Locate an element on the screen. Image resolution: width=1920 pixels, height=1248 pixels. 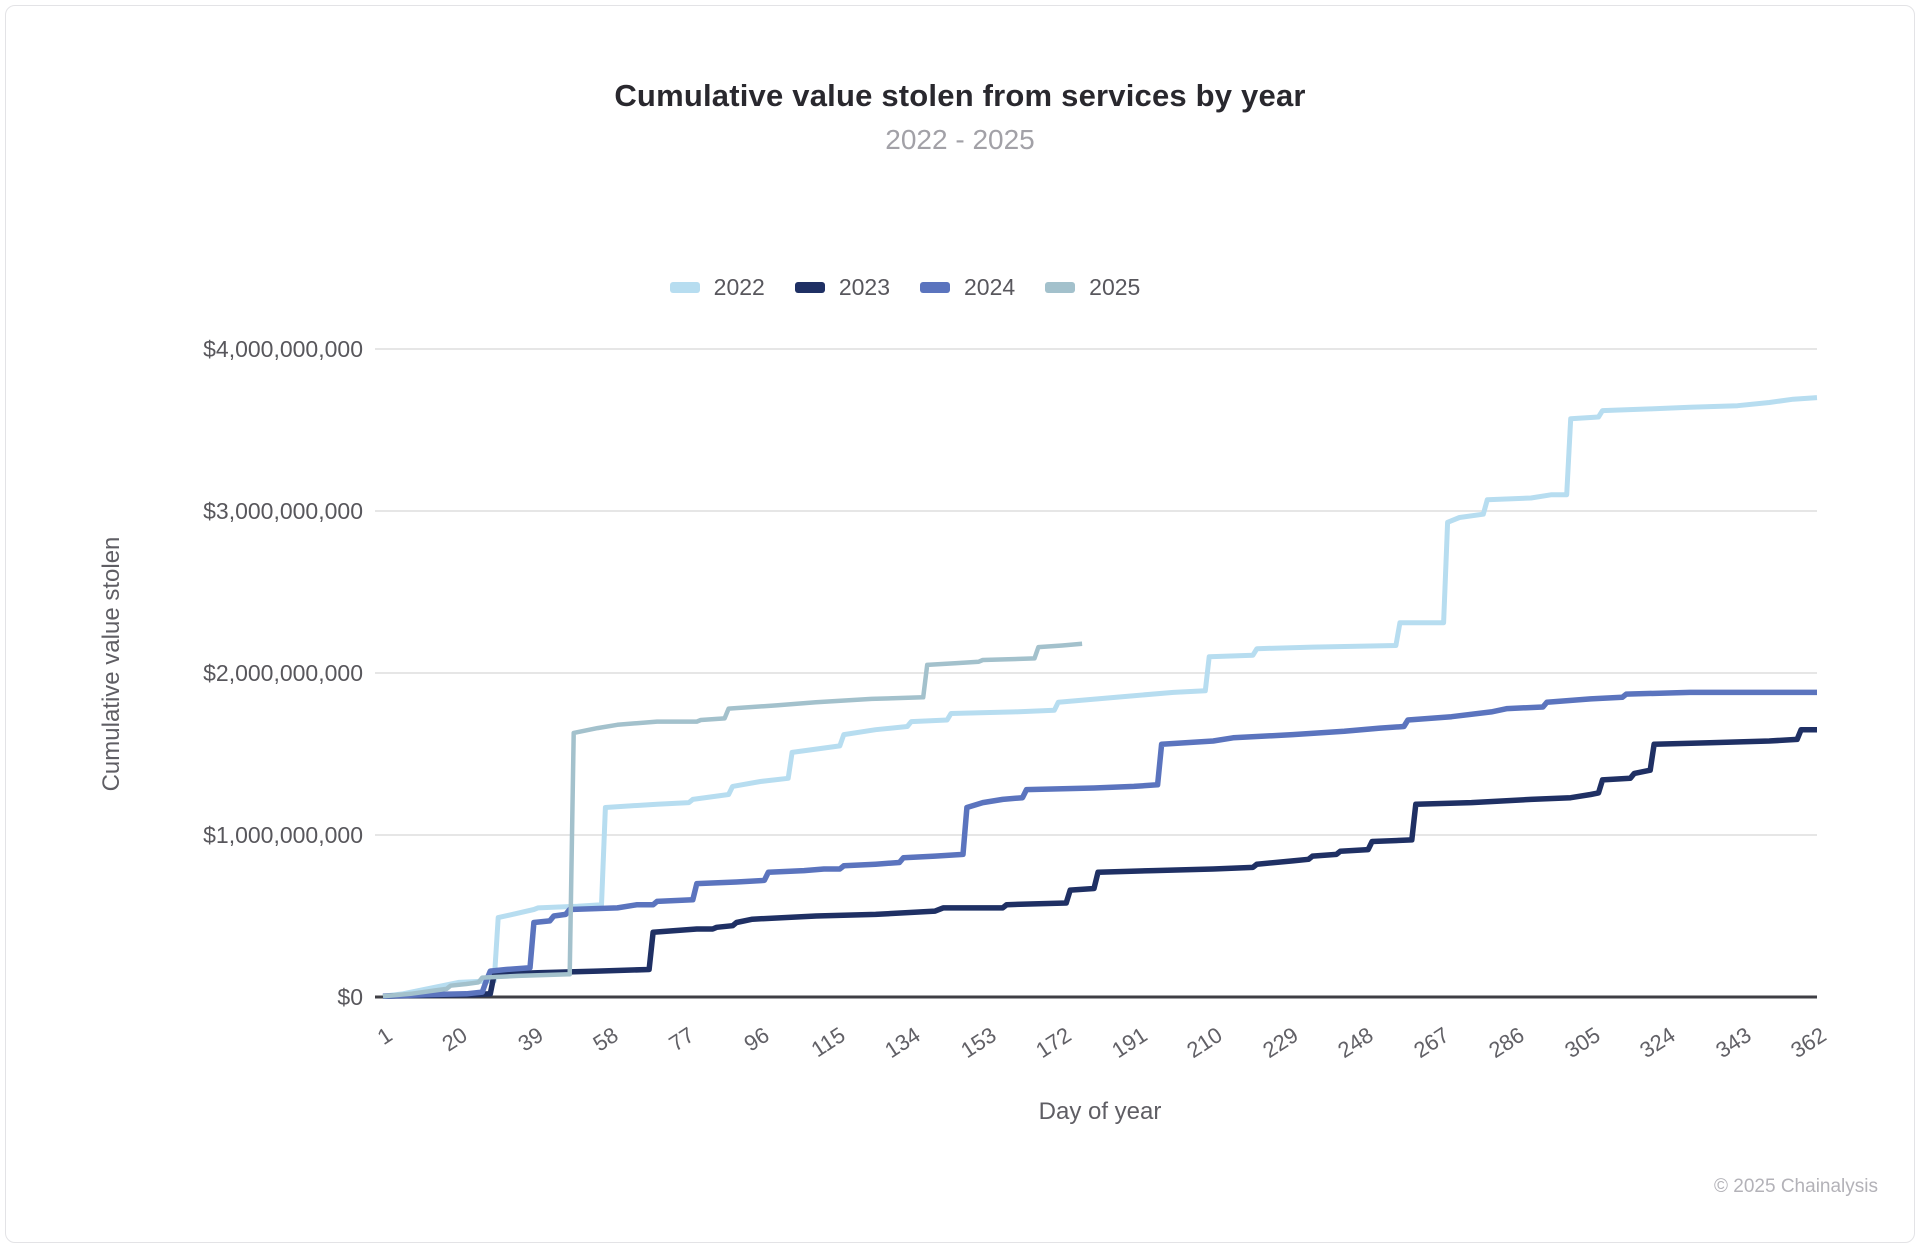
legend-swatch-2025 is located at coordinates (1060, 287).